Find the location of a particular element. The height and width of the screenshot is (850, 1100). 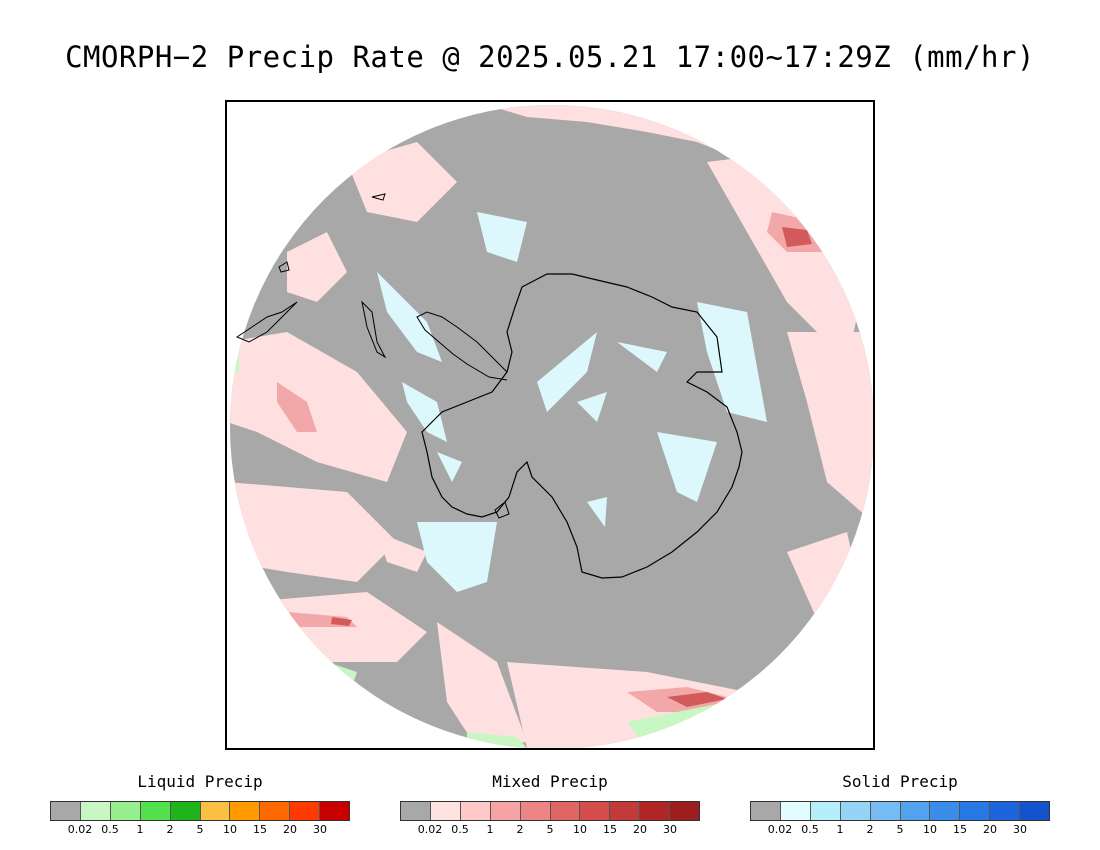

mixed-precip-legend: Mixed Precip 0.02 0.5 1 2 5 10 15 20 30 is located at coordinates (550, 804).